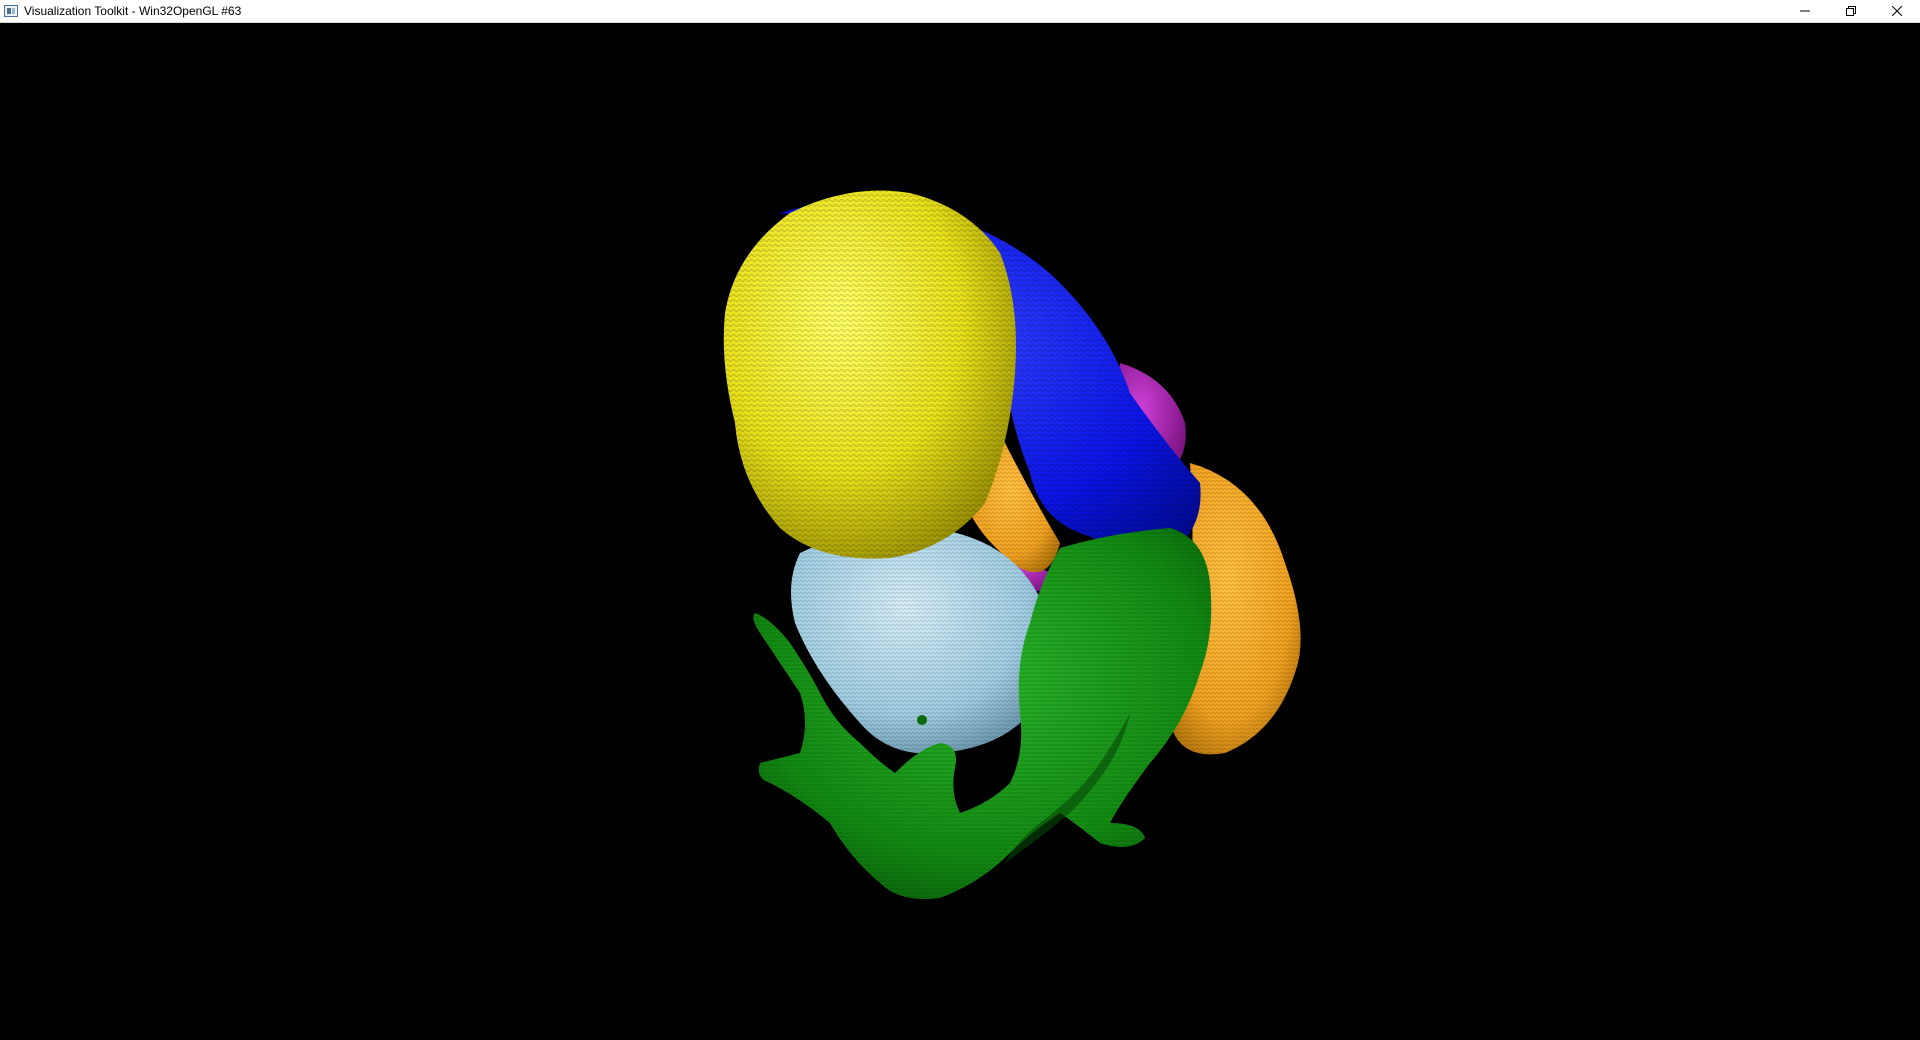  I want to click on minimize-button, so click(1805, 11).